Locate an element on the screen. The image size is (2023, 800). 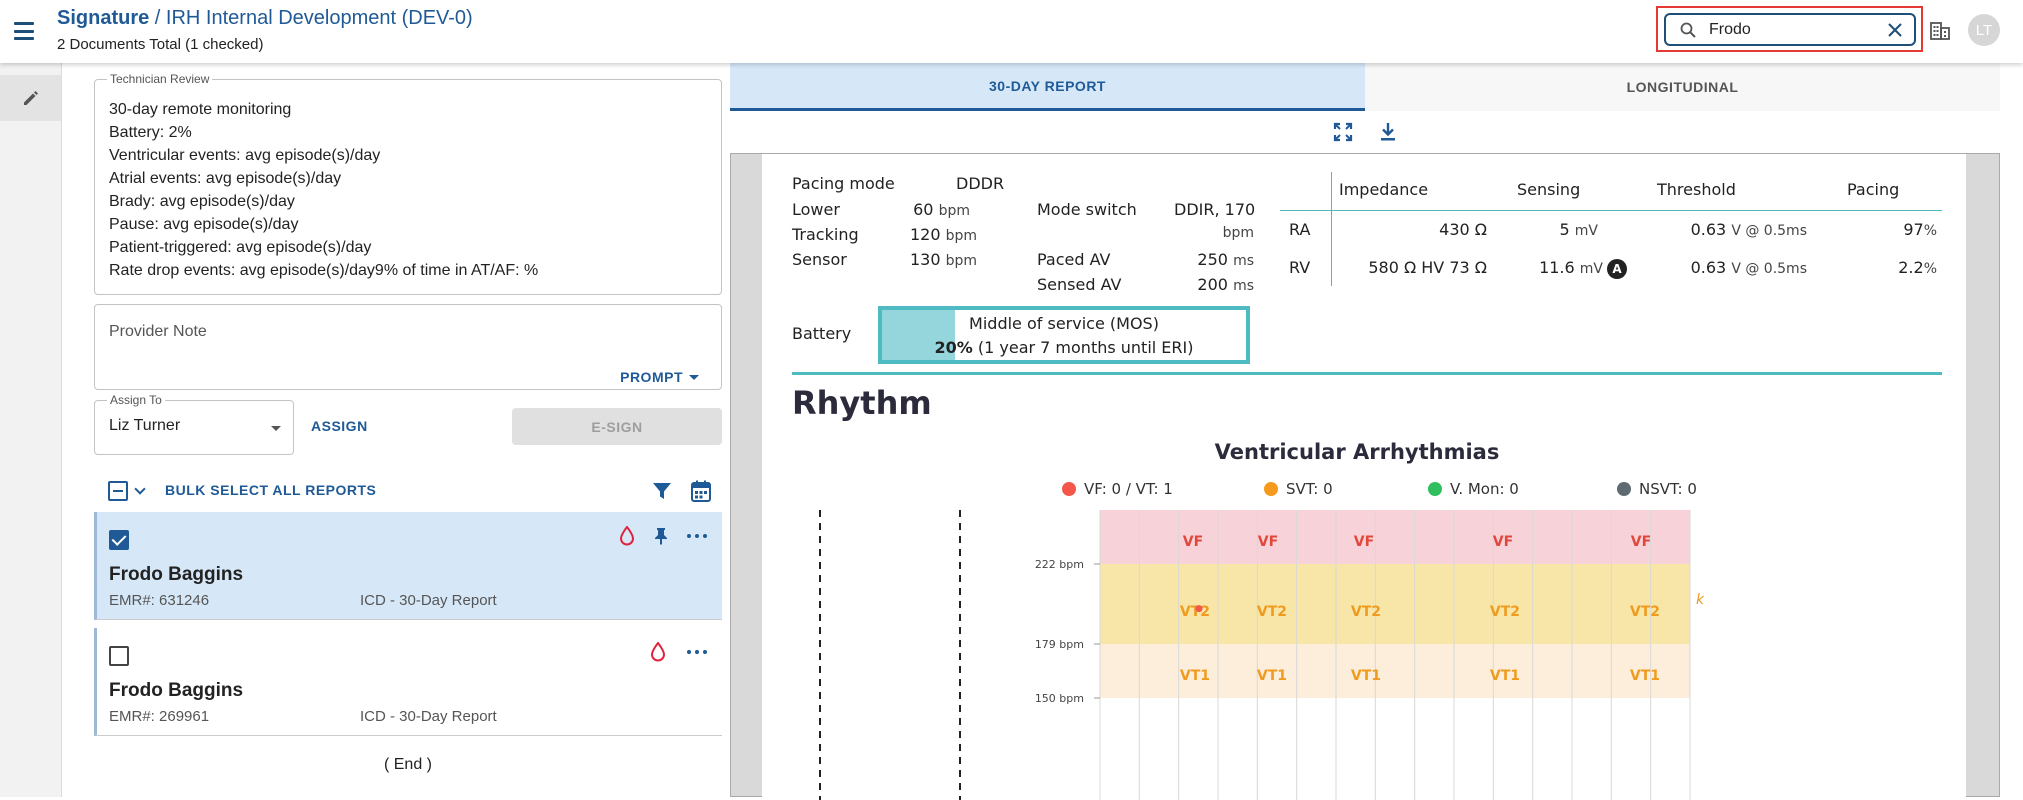
battery-detail: 20% (1 year 7 months until ERI) is located at coordinates (1064, 347).